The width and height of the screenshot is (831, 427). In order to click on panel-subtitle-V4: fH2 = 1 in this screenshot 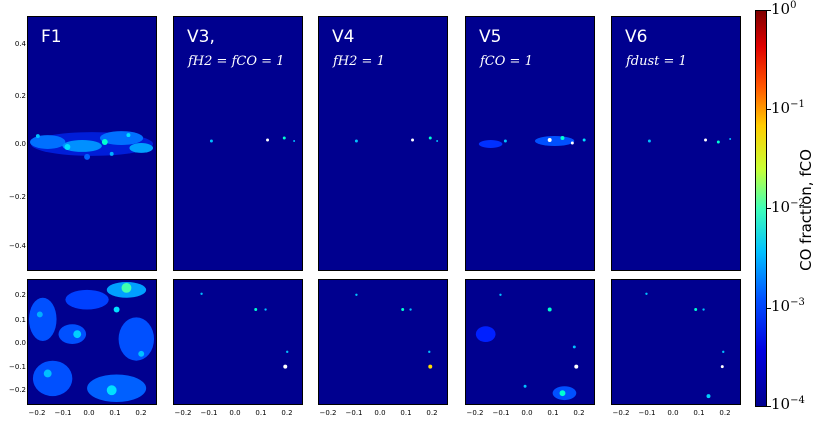, I will do `click(359, 61)`.